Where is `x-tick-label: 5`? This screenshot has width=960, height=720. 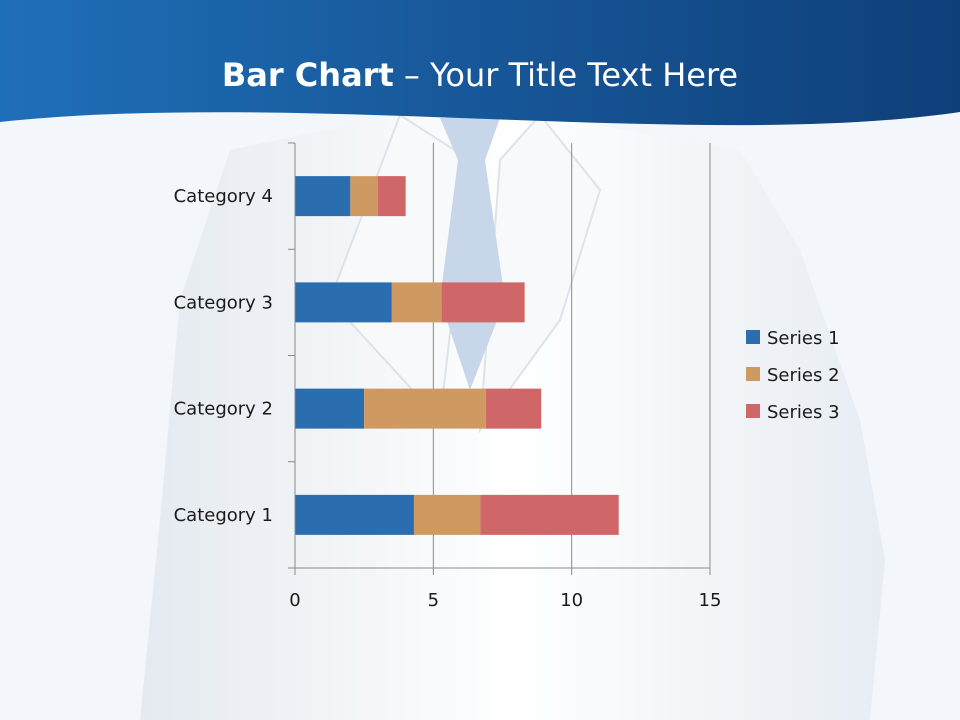 x-tick-label: 5 is located at coordinates (433, 600).